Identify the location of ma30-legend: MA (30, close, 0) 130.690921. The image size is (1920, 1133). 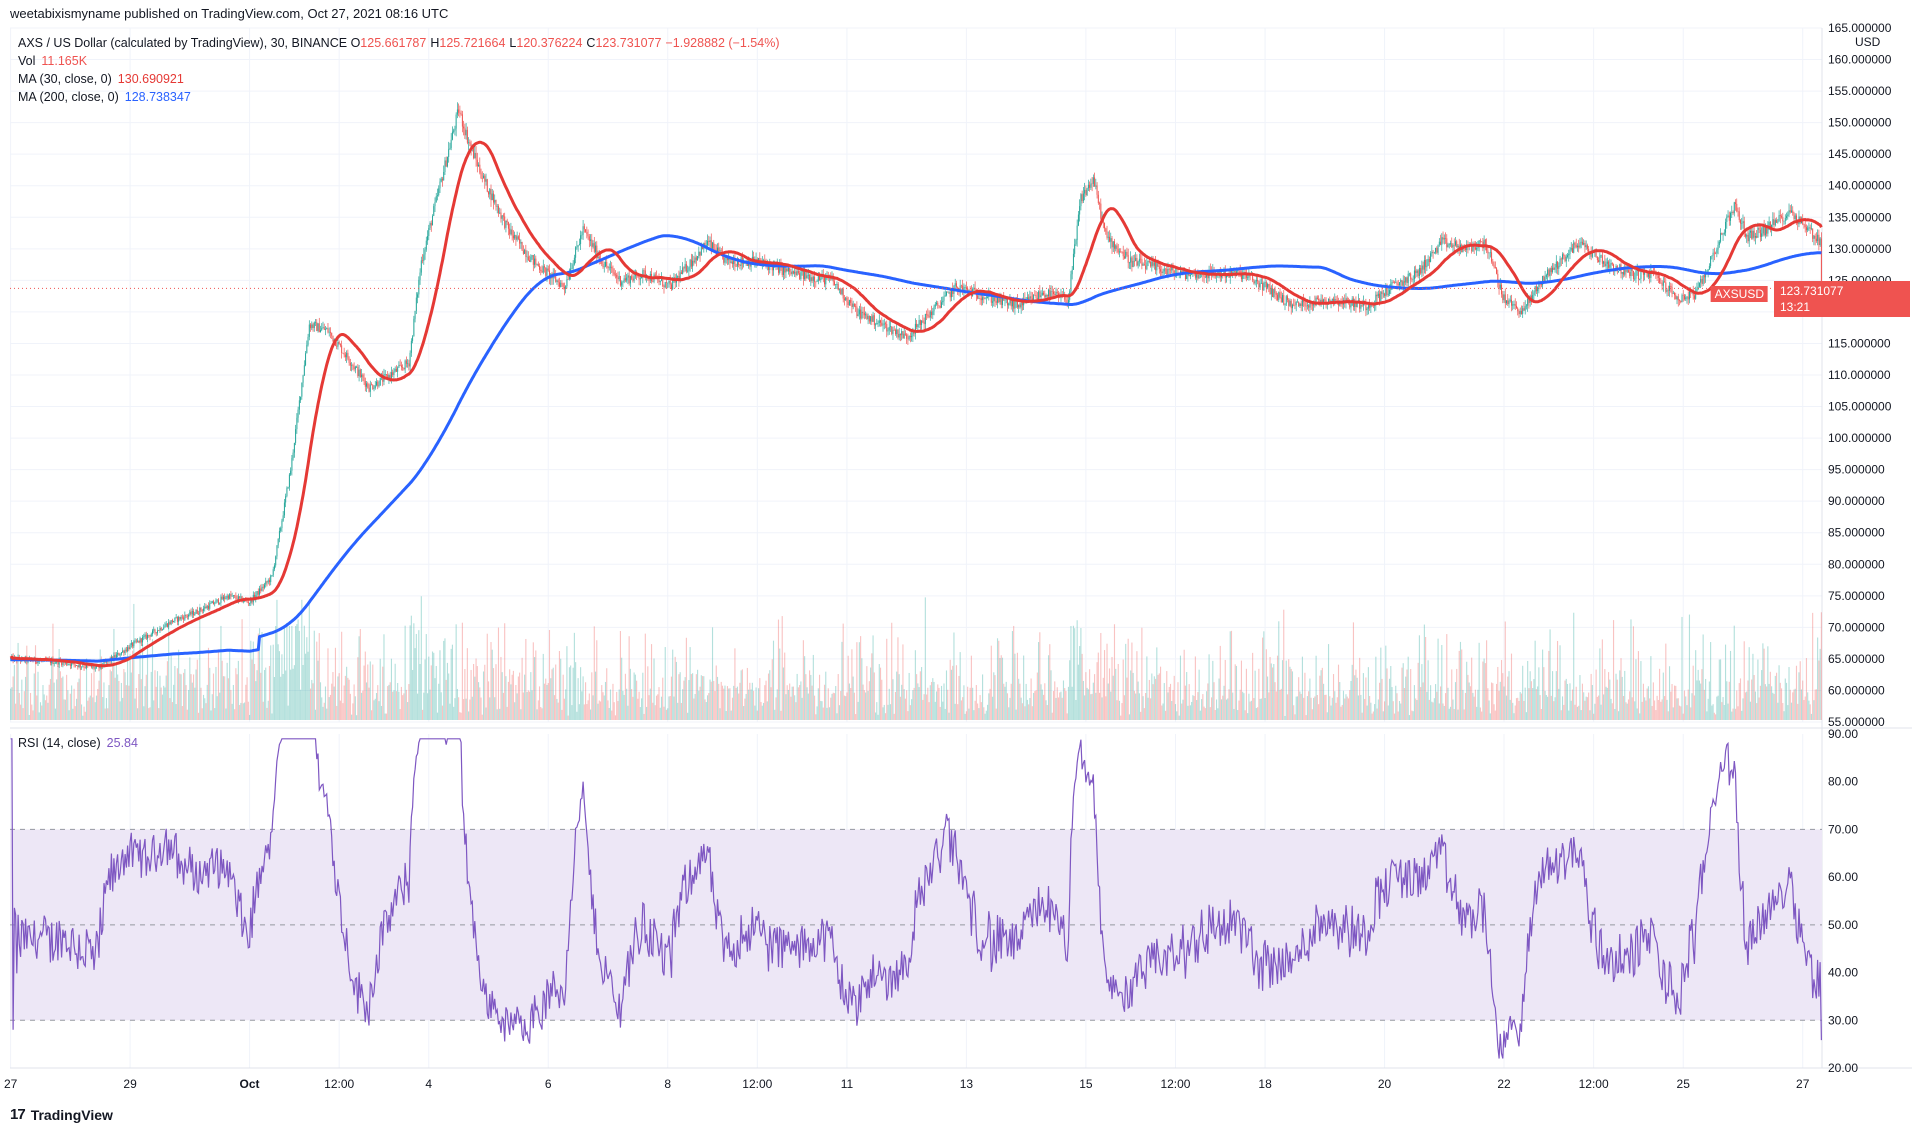
(101, 79).